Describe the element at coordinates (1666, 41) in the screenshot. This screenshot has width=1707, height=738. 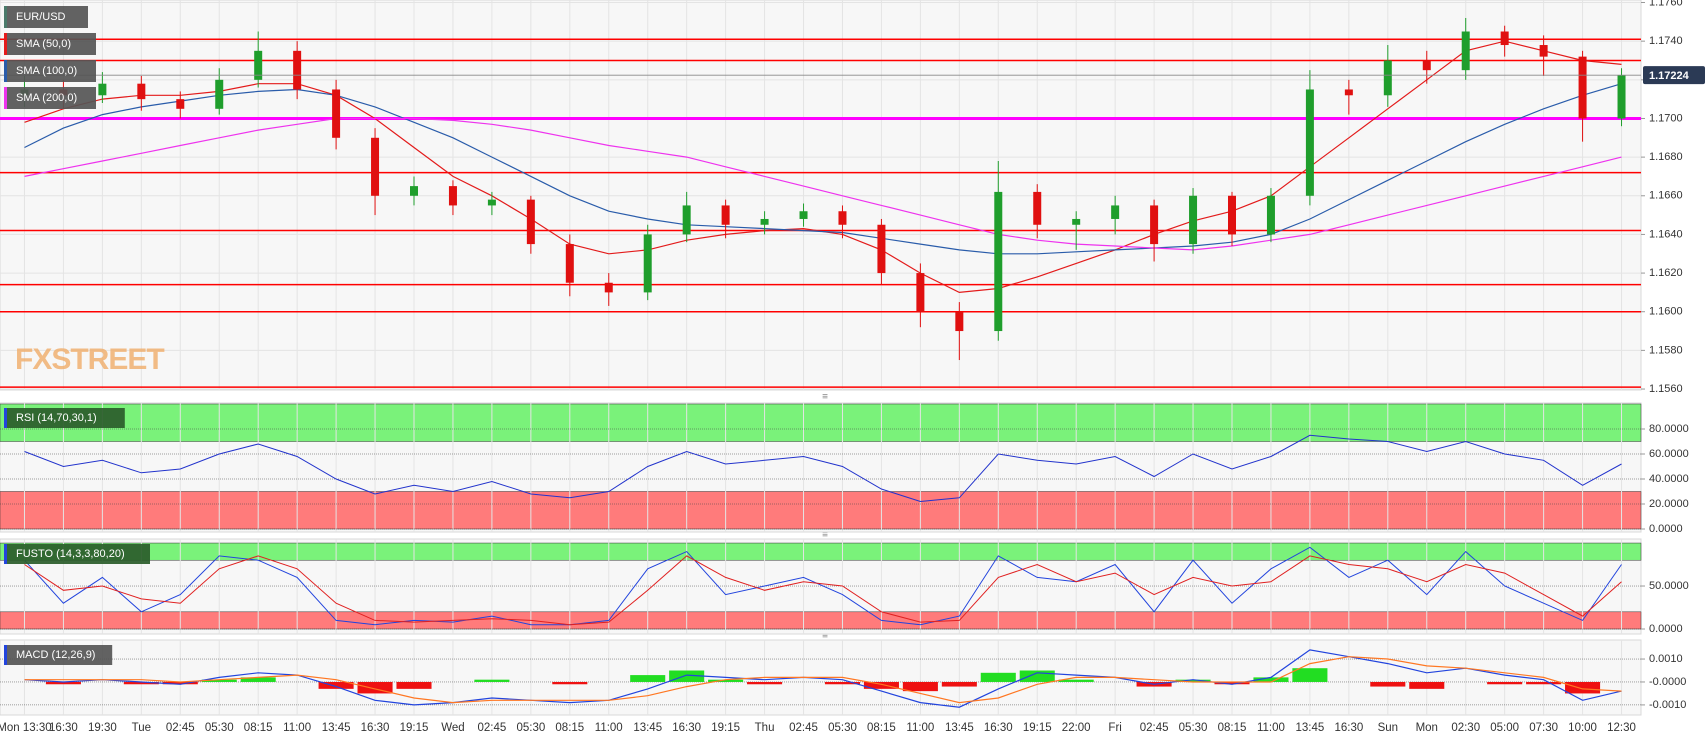
I see `y-tick-label: 1.1740` at that location.